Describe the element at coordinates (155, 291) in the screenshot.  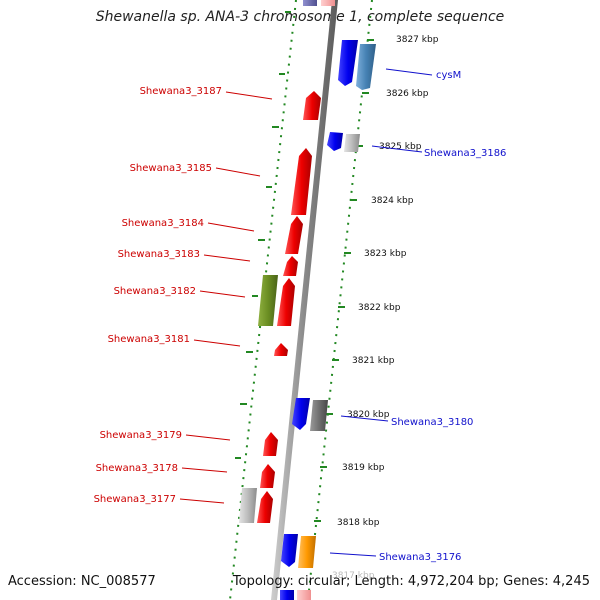
I see `gene-label-left: Shewana3_3182` at that location.